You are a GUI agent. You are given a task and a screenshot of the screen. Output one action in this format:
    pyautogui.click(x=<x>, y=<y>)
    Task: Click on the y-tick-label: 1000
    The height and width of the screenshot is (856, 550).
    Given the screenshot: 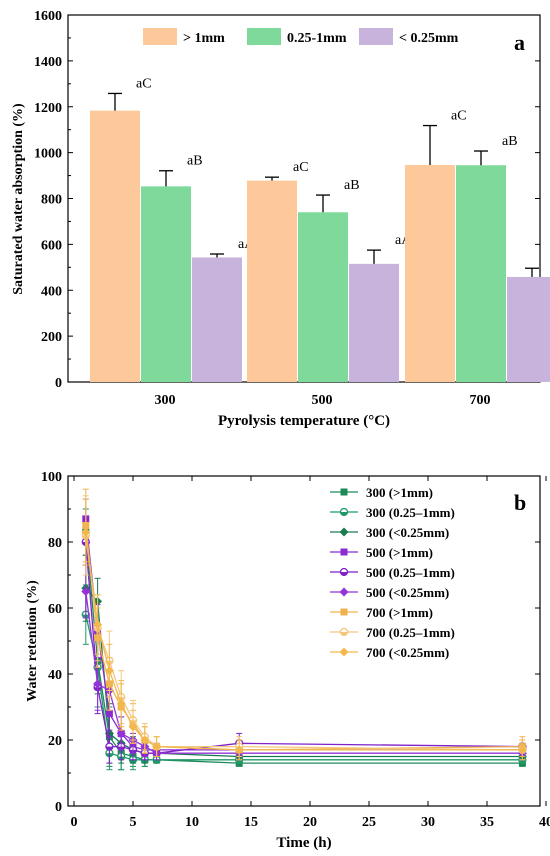 What is the action you would take?
    pyautogui.click(x=48, y=154)
    